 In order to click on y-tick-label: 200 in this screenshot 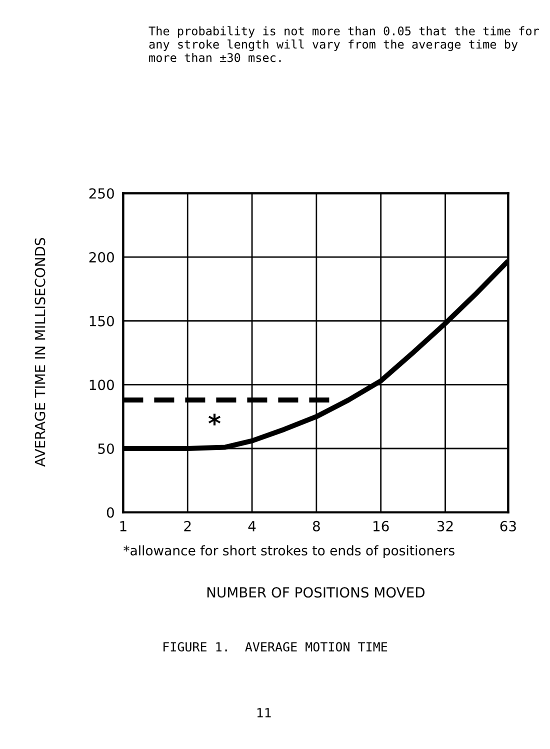, I will do `click(101, 257)`.